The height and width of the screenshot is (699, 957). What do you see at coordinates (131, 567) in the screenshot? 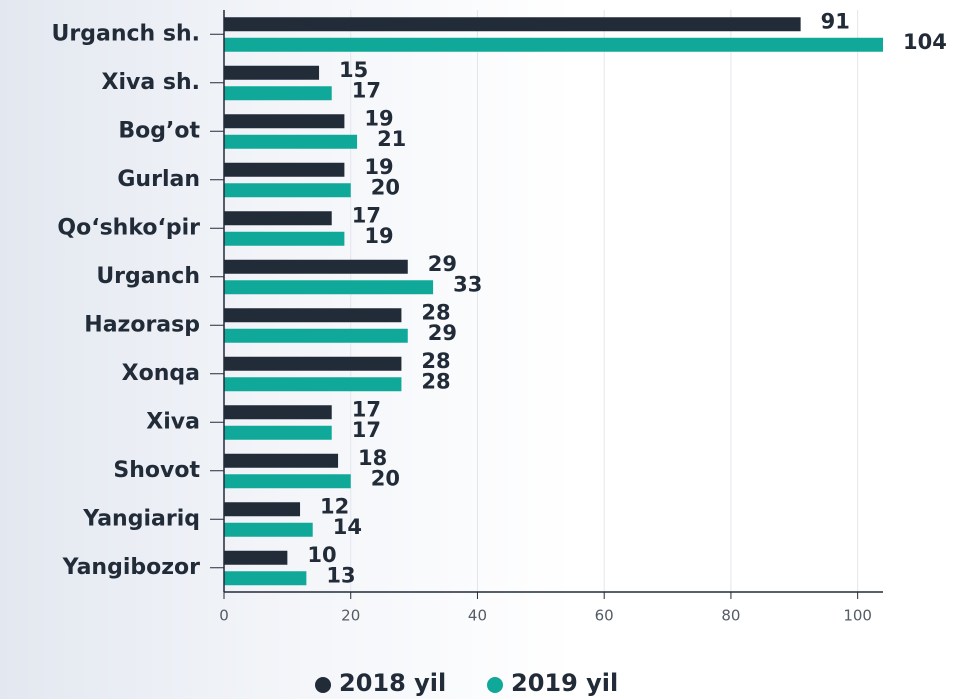
I see `y-tick-label: Yangibozor` at bounding box center [131, 567].